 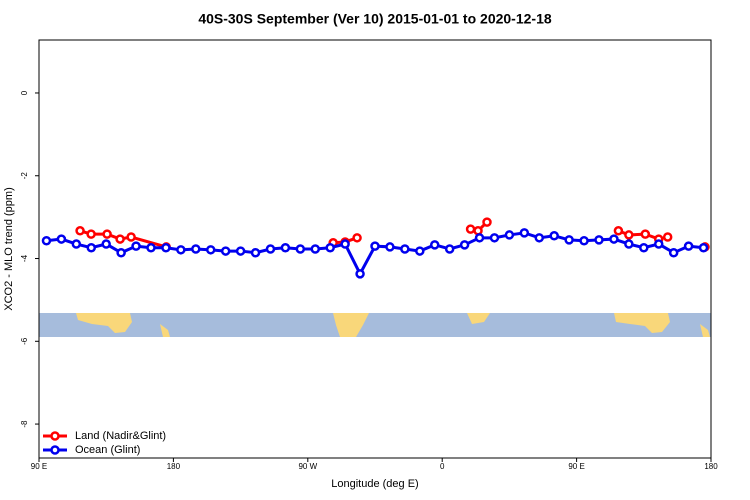 What do you see at coordinates (374, 484) in the screenshot?
I see `x-axis-label: Longitude (deg E)` at bounding box center [374, 484].